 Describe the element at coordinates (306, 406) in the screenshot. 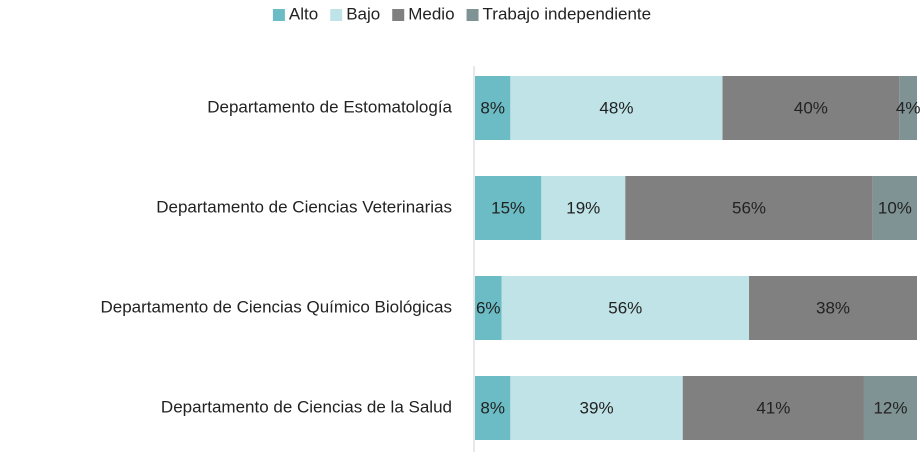

I see `category-label: Departamento de Ciencias de la Salud` at that location.